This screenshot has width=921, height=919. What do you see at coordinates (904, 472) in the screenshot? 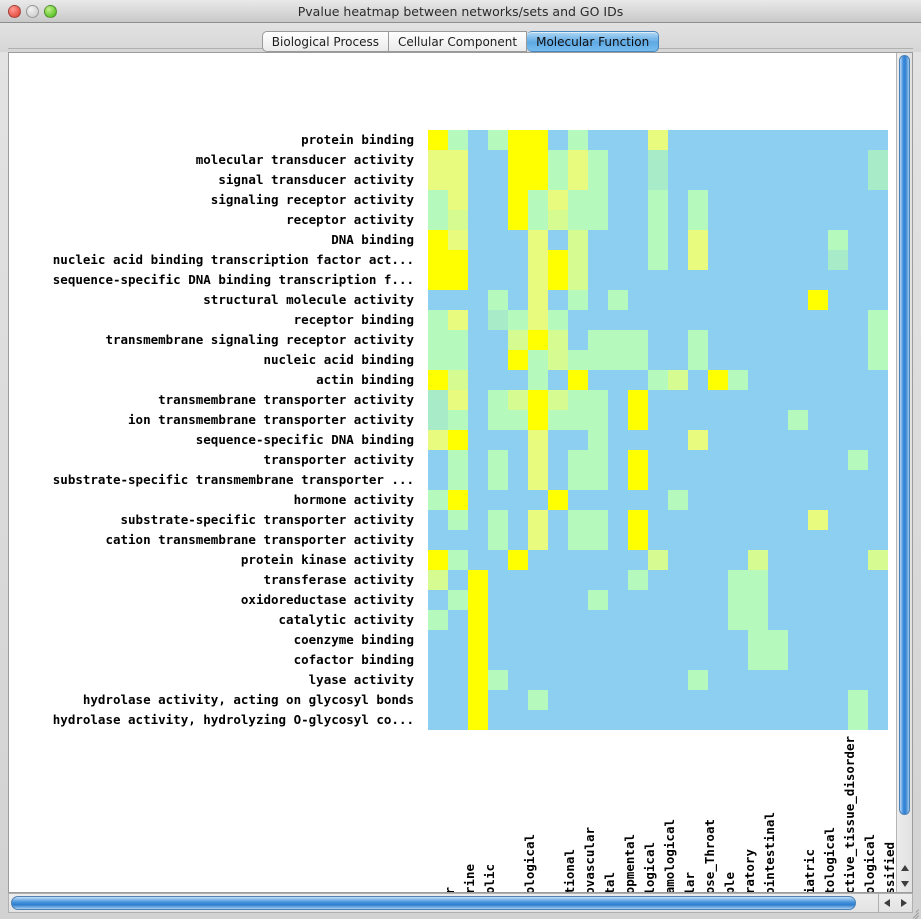
I see `vertical-scrollbar` at bounding box center [904, 472].